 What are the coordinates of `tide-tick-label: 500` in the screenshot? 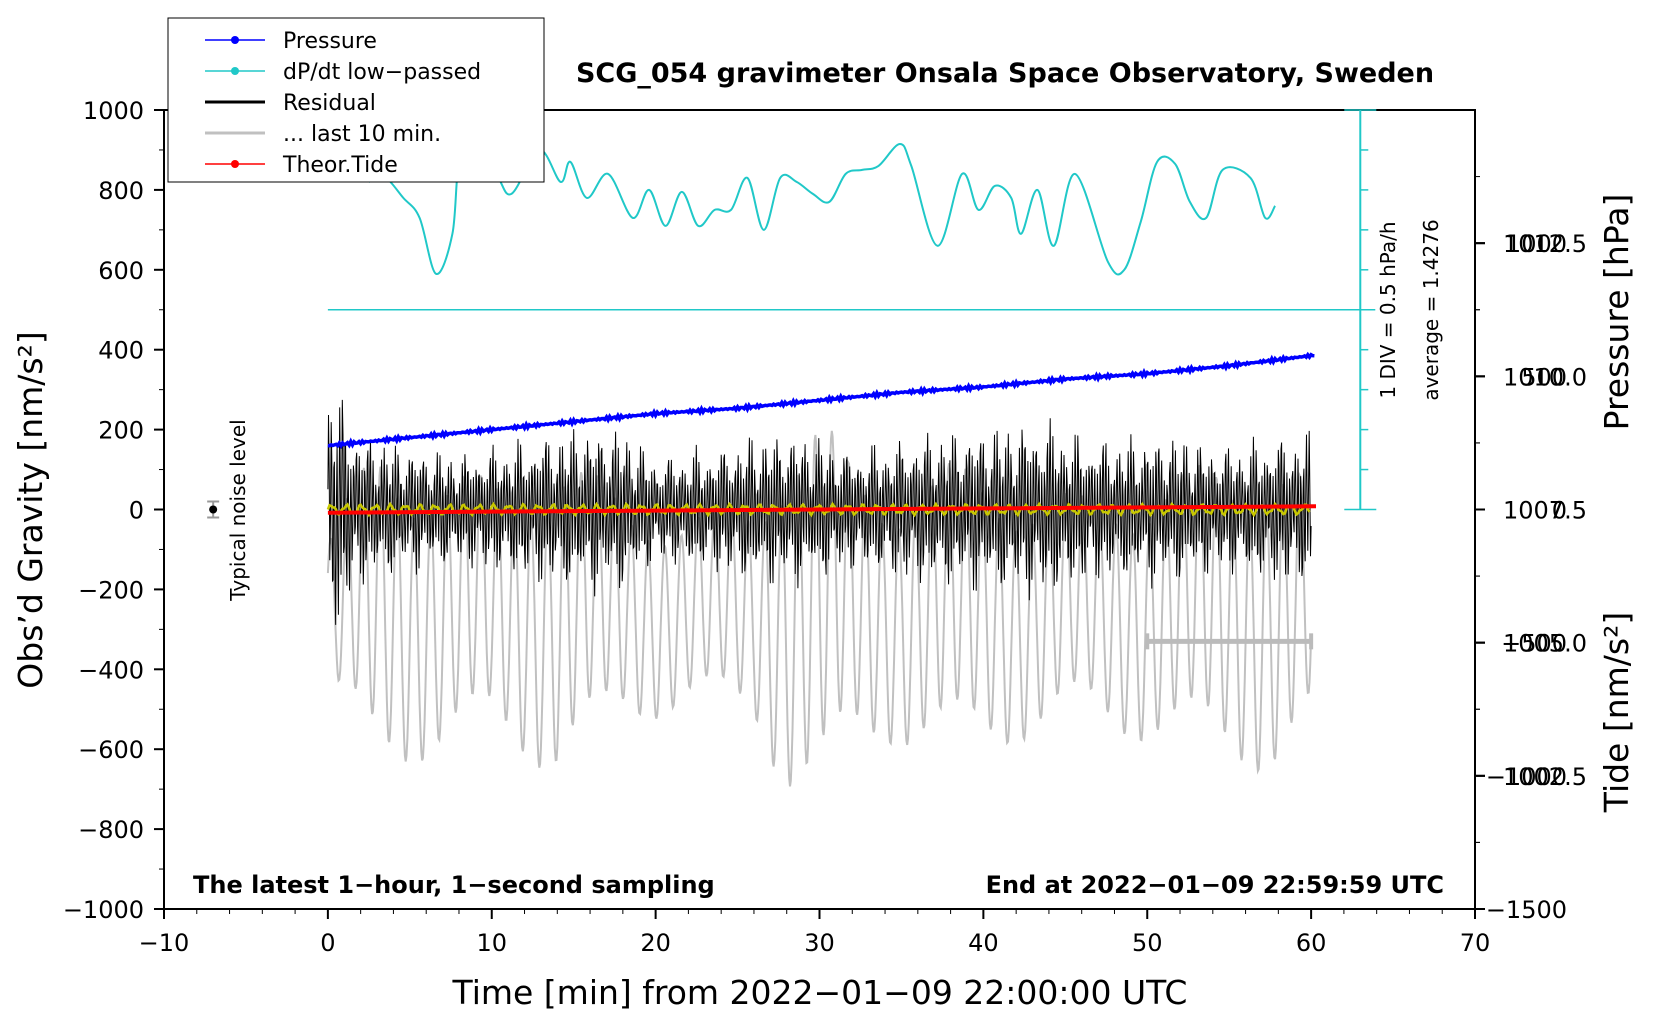 It's located at (1544, 377).